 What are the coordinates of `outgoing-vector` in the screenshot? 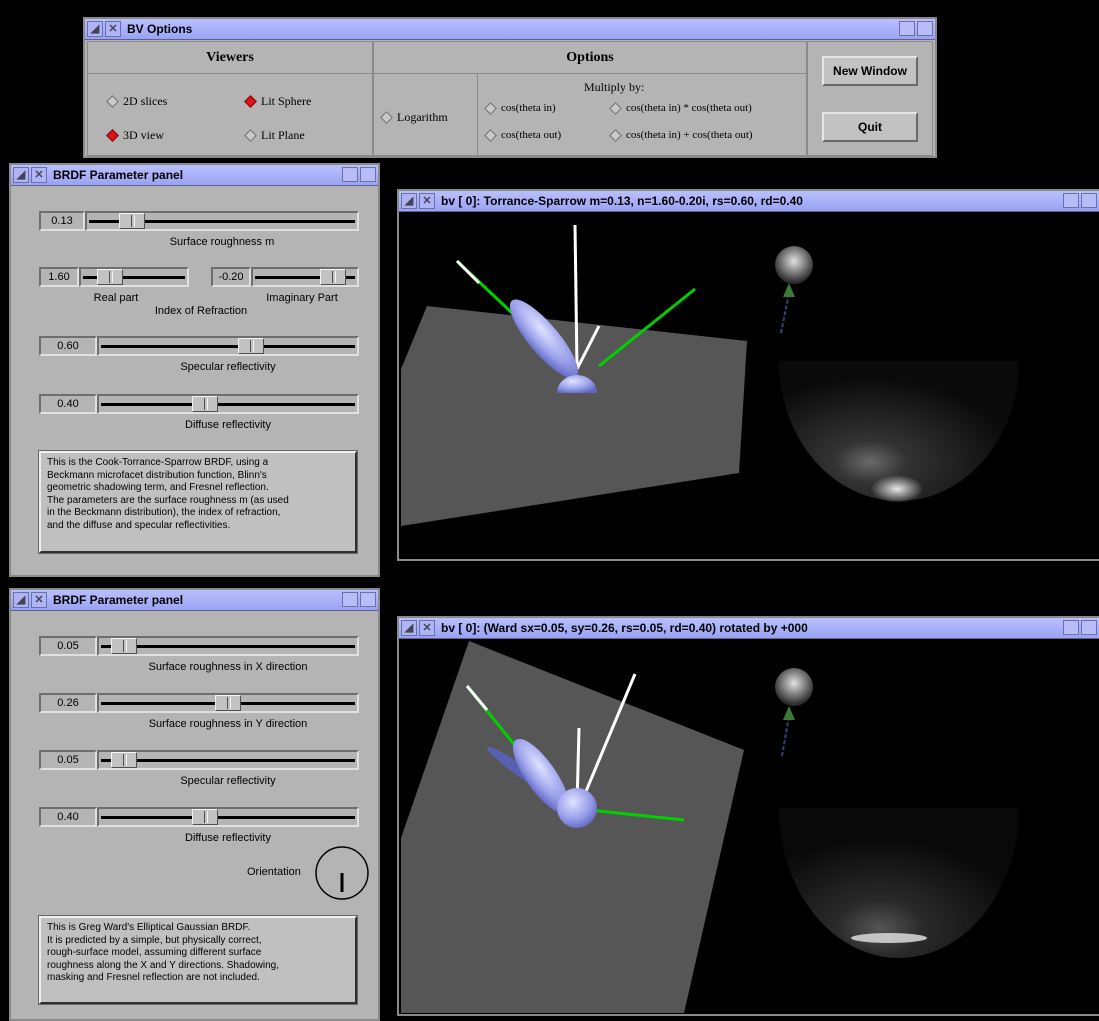 It's located at (647, 327).